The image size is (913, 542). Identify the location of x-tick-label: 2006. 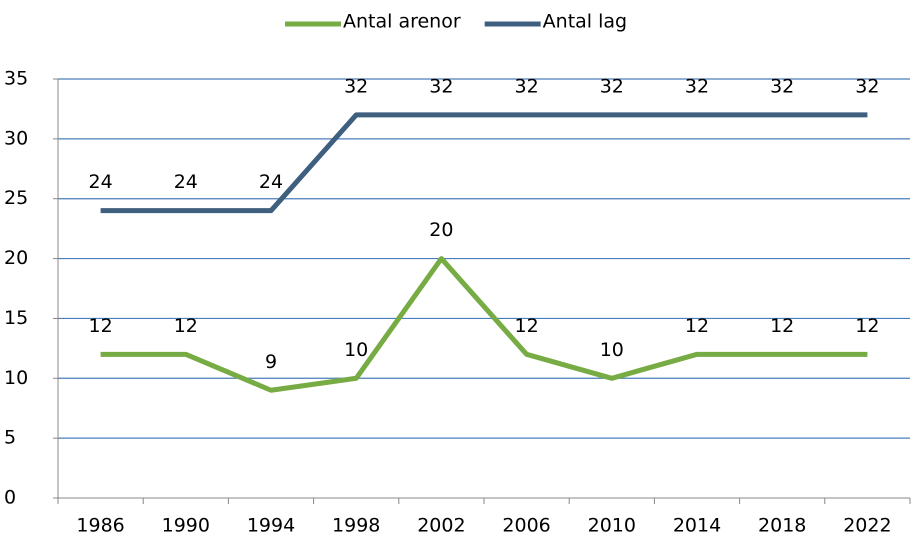
(526, 526).